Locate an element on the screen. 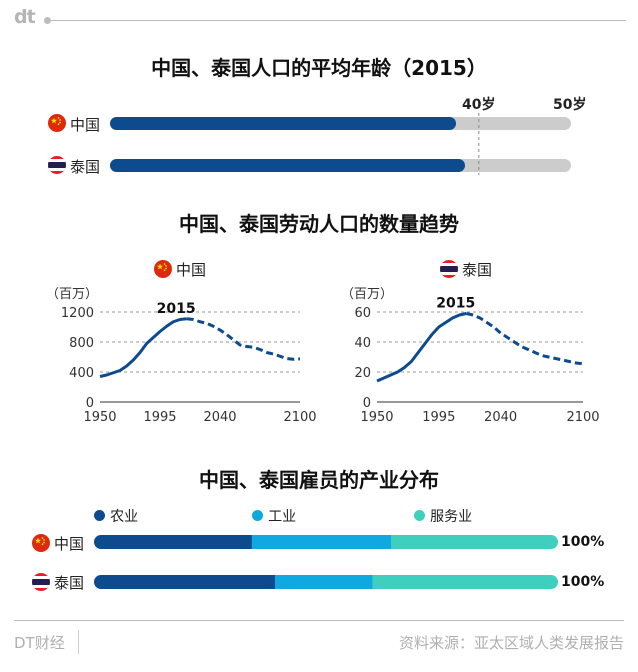 Image resolution: width=638 pixels, height=672 pixels. china-chart-label: 中国 is located at coordinates (191, 270).